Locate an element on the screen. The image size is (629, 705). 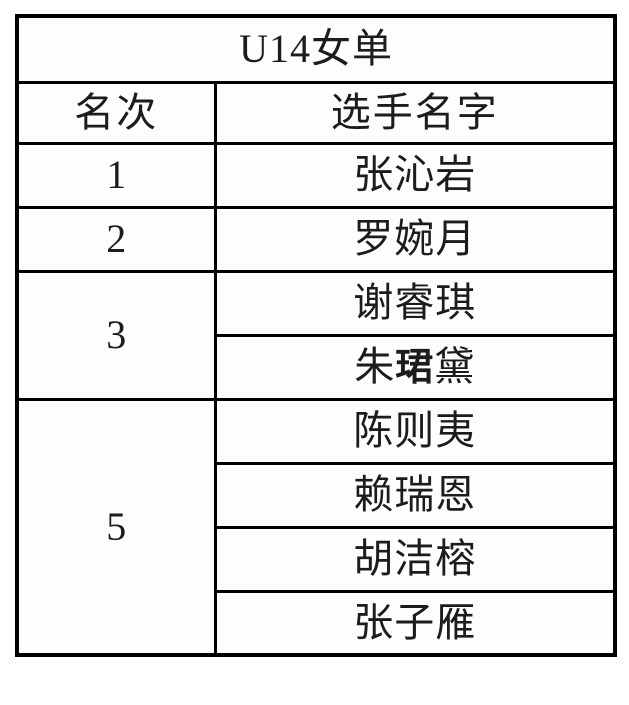
table-row: 朱珺黛 is located at coordinates (317, 367).